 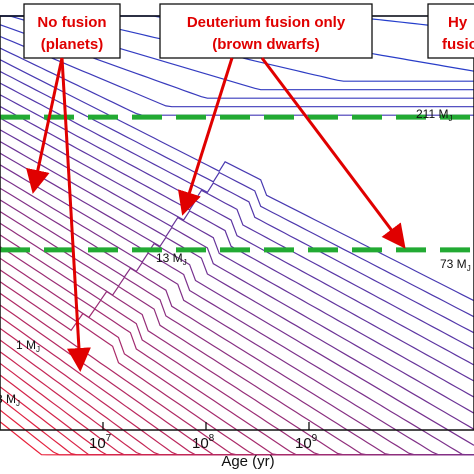 I want to click on mass-label-73: 73 MJ, so click(x=455, y=265).